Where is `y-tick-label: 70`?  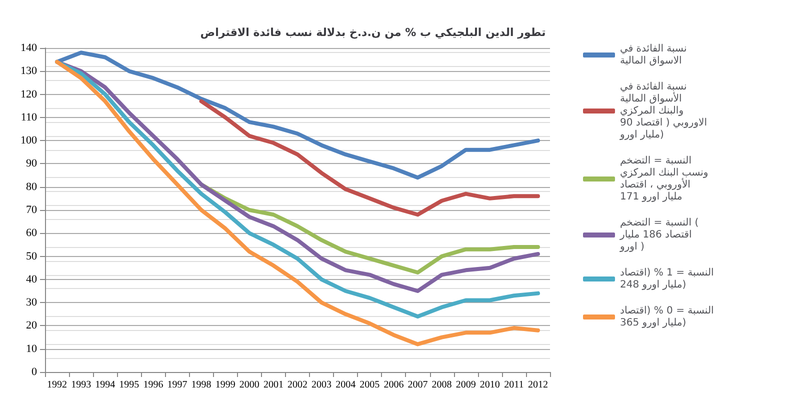
y-tick-label: 70 is located at coordinates (32, 210).